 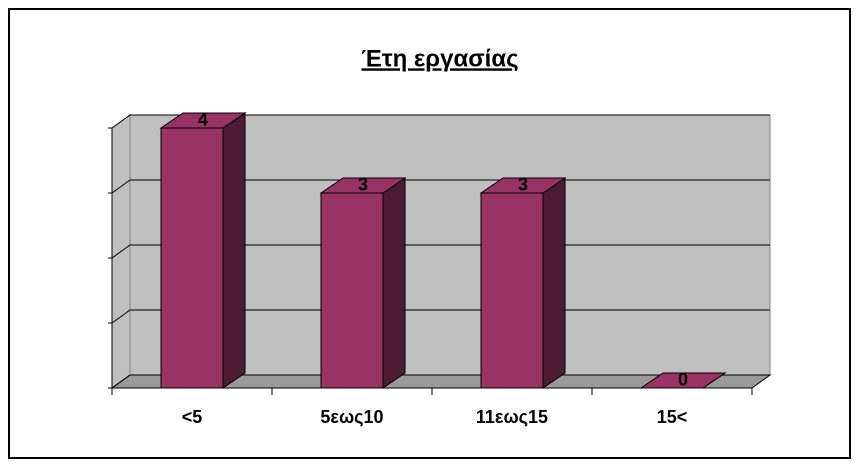 I want to click on x-tick-label: 15<, so click(x=672, y=417).